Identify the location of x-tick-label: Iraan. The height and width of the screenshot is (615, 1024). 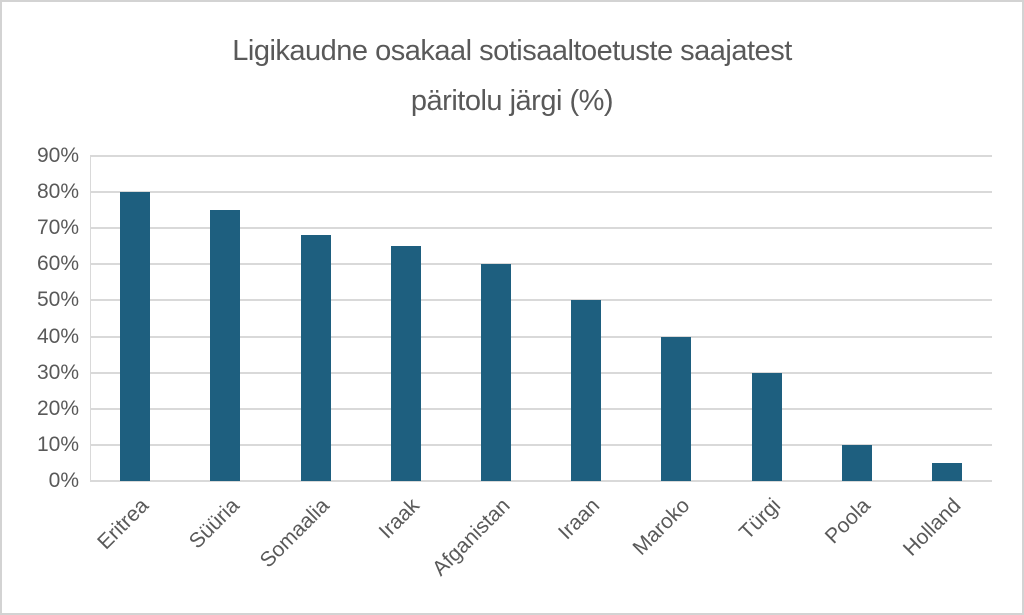
(579, 519).